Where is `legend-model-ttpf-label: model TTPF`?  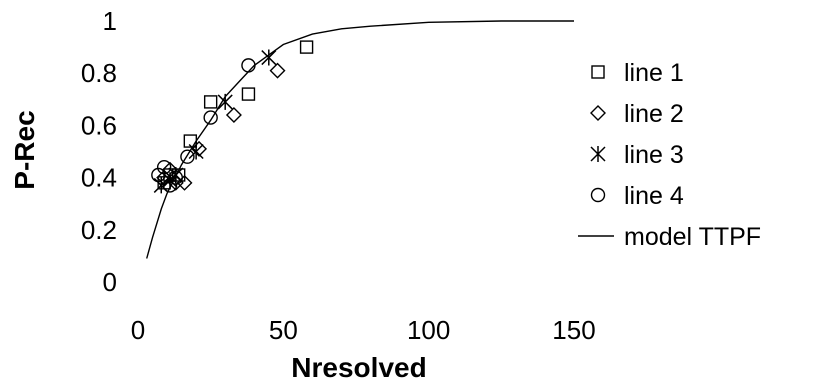 legend-model-ttpf-label: model TTPF is located at coordinates (692, 237).